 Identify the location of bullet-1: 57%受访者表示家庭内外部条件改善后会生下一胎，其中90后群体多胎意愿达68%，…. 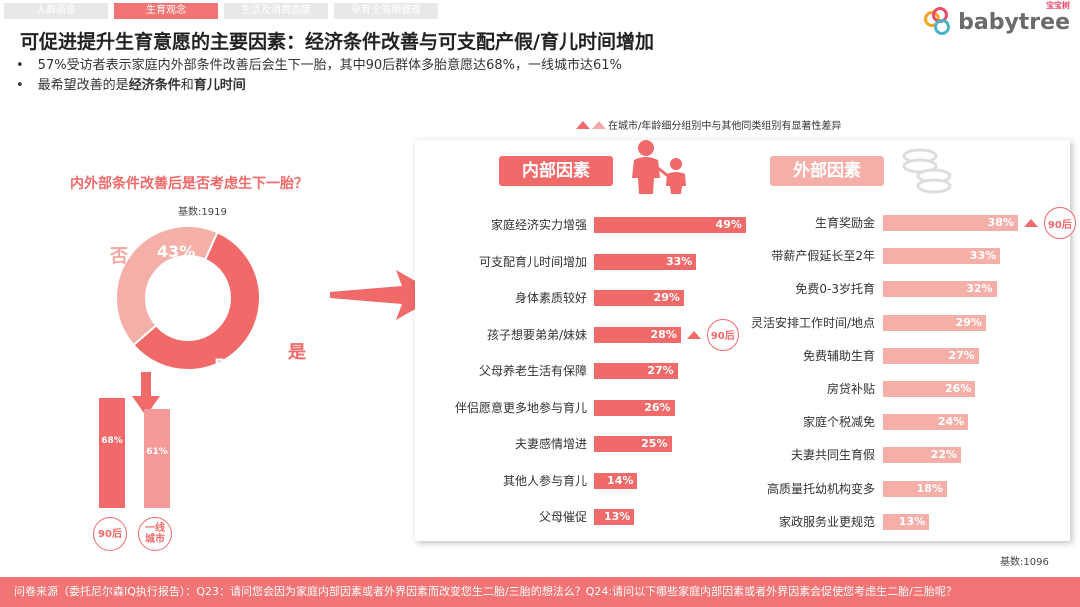
(319, 66).